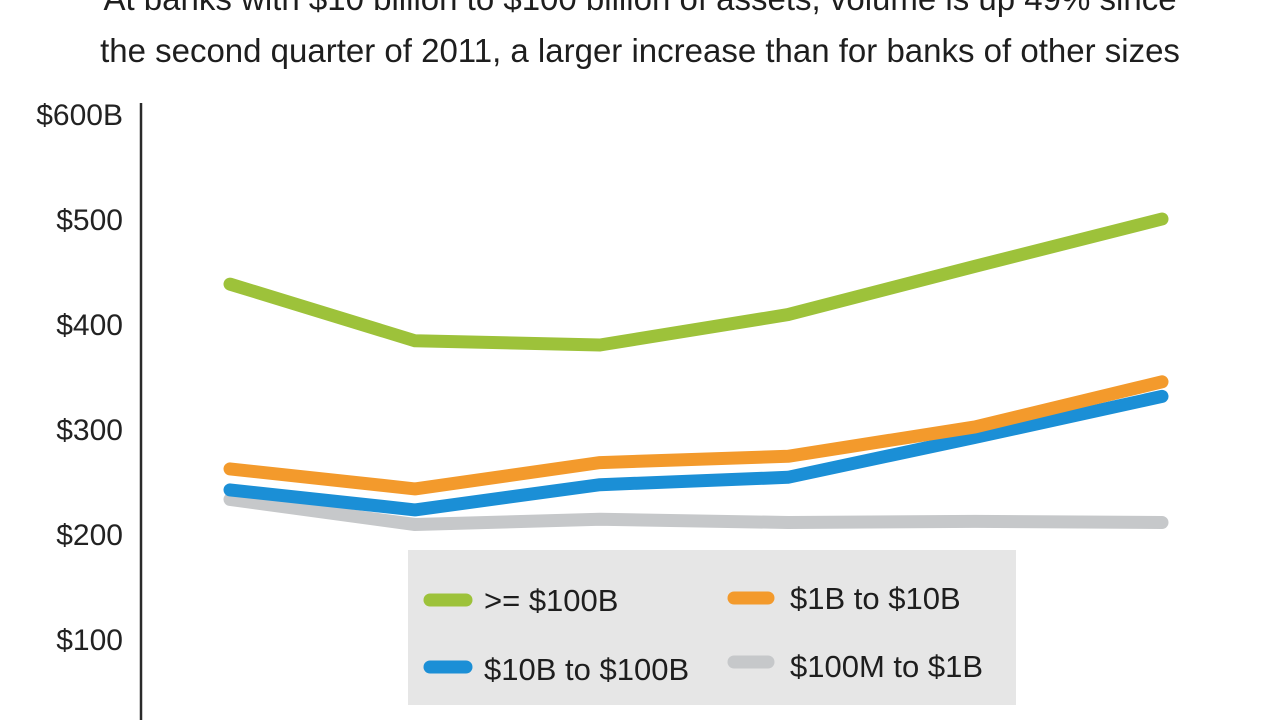  I want to click on y-tick-label: $500, so click(89, 220).